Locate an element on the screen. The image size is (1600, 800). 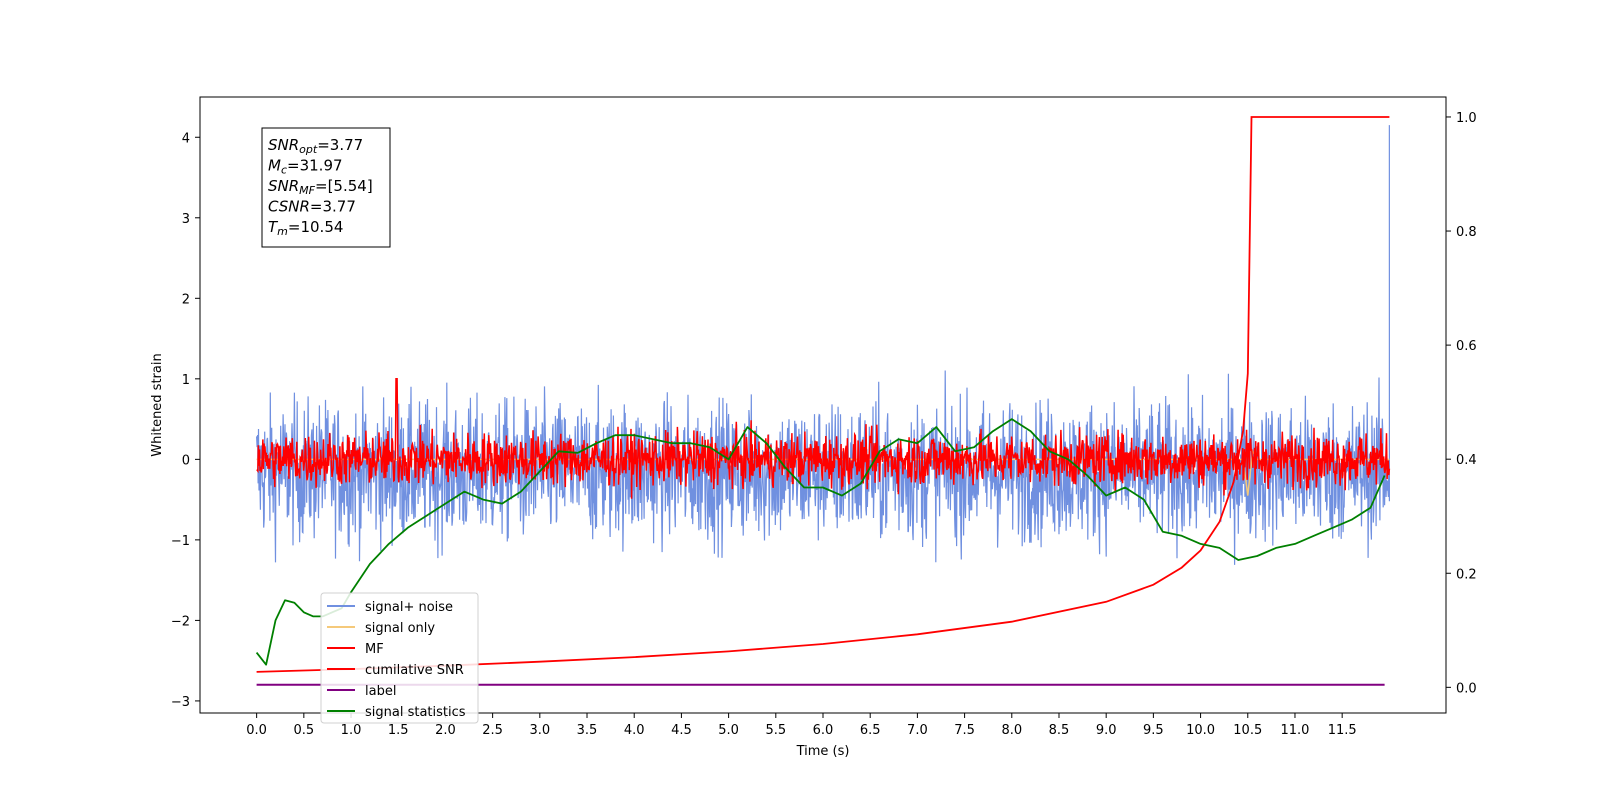
x-tick-label: 3.0 is located at coordinates (539, 730).